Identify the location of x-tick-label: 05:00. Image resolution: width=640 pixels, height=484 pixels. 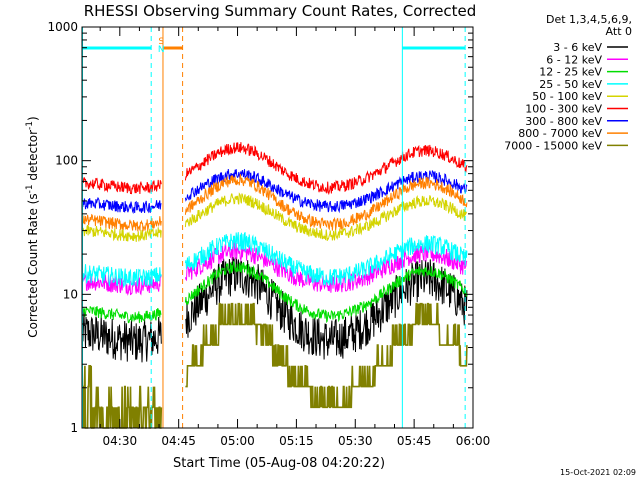
(237, 441).